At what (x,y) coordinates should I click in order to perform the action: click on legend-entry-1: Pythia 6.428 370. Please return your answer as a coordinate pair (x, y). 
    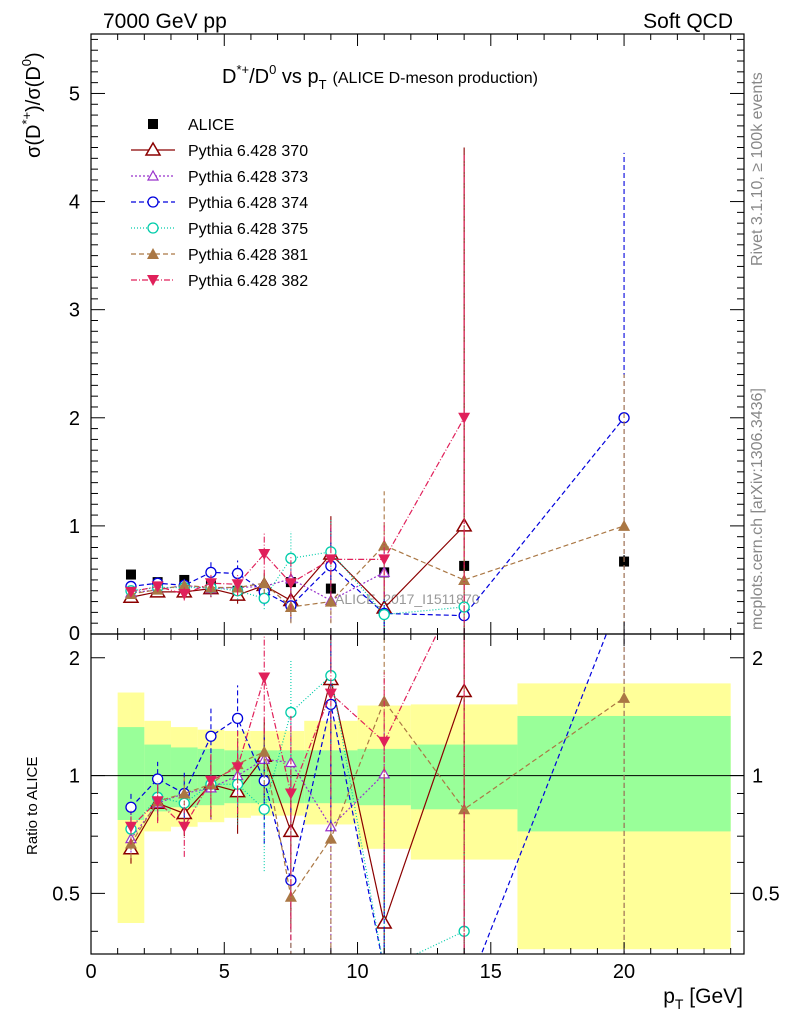
    Looking at the image, I should click on (219, 150).